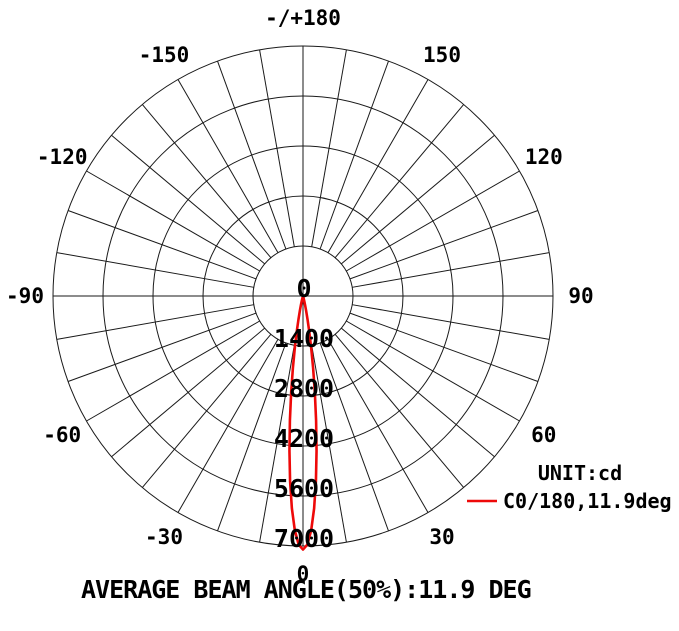 Image resolution: width=679 pixels, height=631 pixels. I want to click on ring-value-label: 4200, so click(304, 438).